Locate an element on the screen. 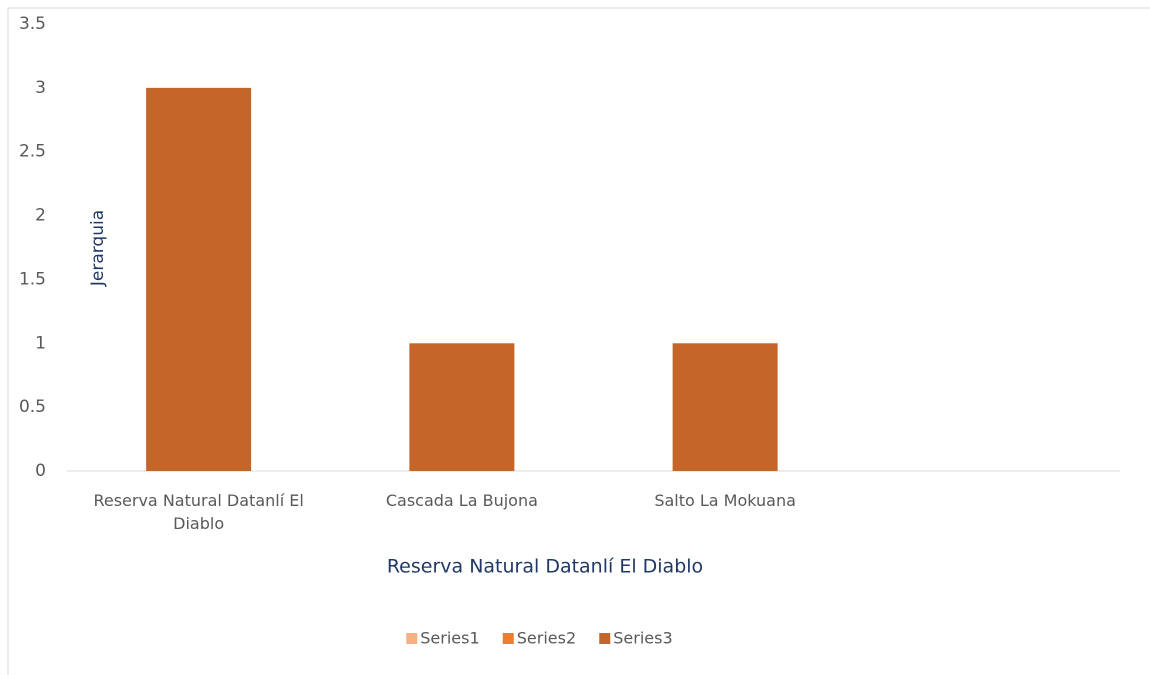  x-tick-group: Reserva Natural Datanlí El Diablo is located at coordinates (198, 512).